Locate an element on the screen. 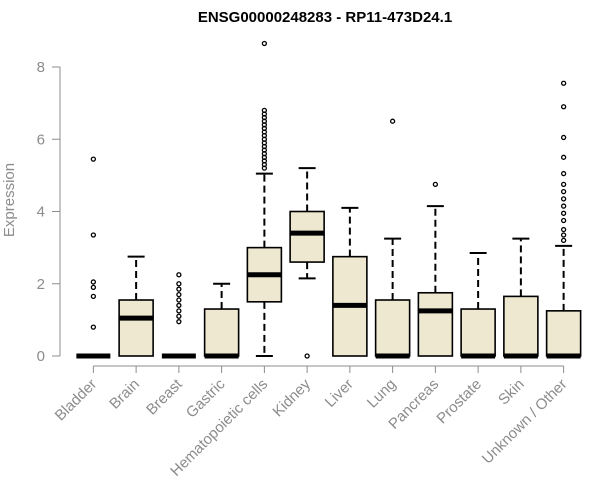  y-tick-label: 8 is located at coordinates (41, 67).